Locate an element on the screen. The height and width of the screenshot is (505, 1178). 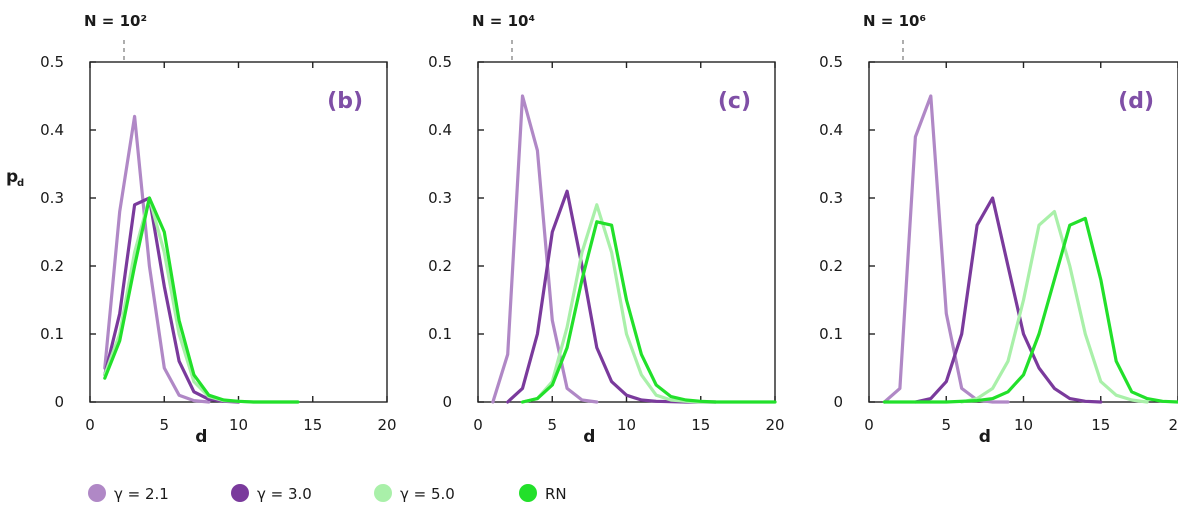
legend-label: γ = 3.0 is located at coordinates (284, 494).